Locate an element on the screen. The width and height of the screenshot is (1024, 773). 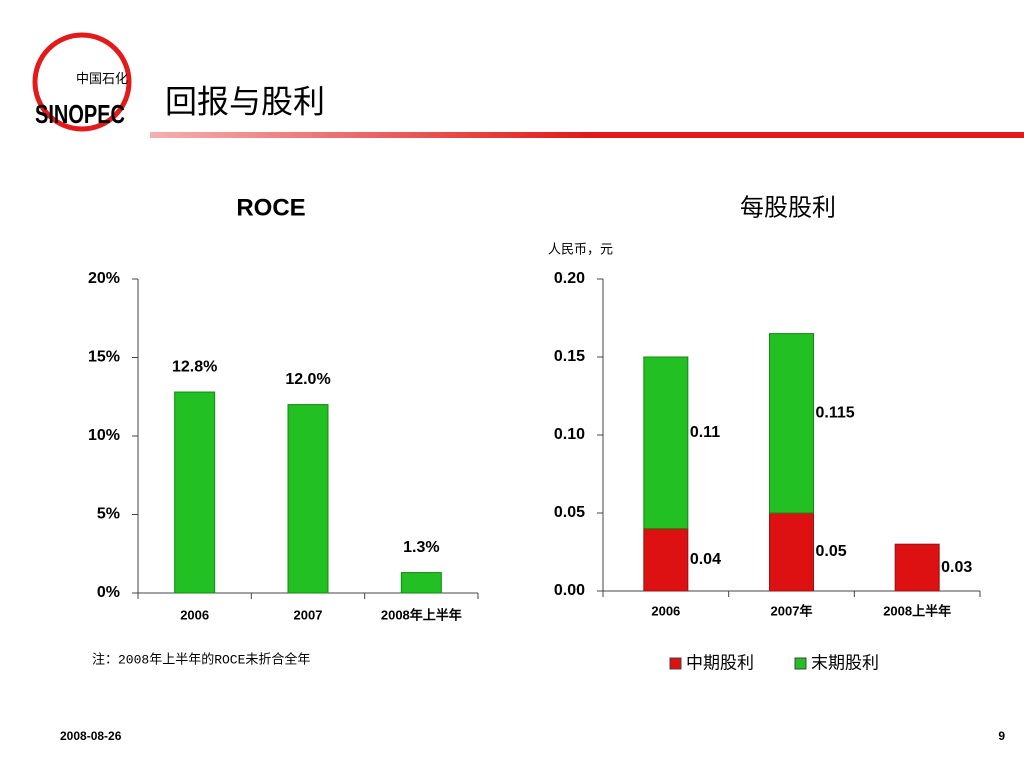
legend-label: 中期股利 is located at coordinates (720, 662).